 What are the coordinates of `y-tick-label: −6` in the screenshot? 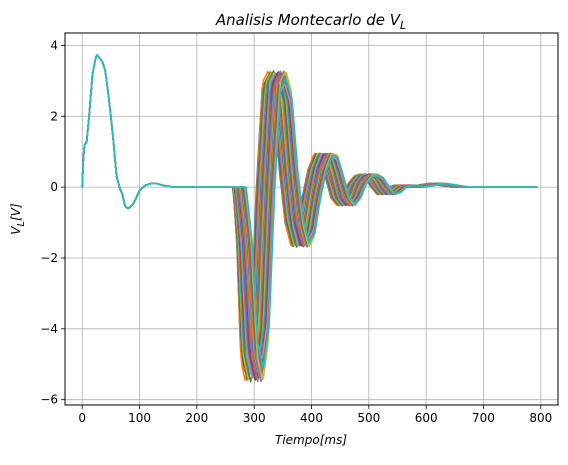 It's located at (49, 400).